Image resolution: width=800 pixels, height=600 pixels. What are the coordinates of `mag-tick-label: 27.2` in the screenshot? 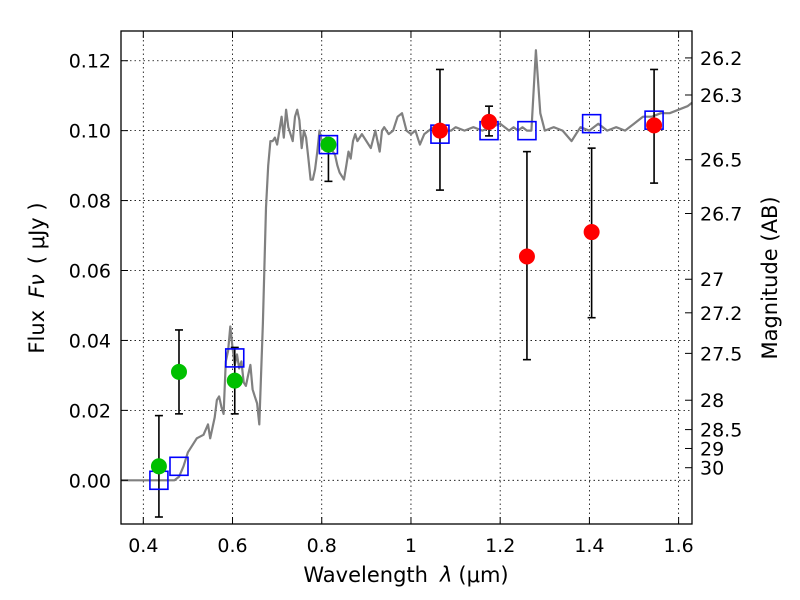 It's located at (721, 314).